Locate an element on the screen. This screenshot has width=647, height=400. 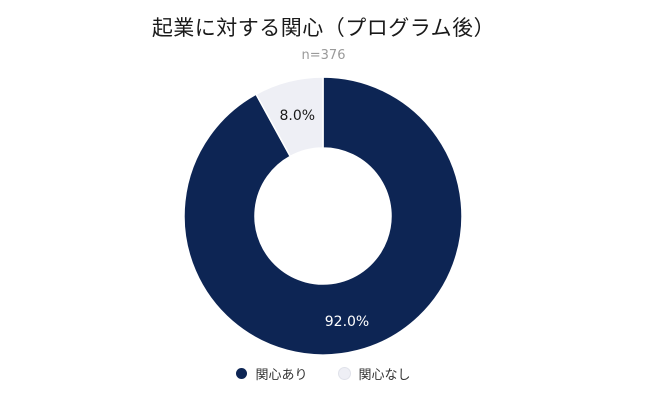
slice-label-not-interested: 8.0% is located at coordinates (297, 116).